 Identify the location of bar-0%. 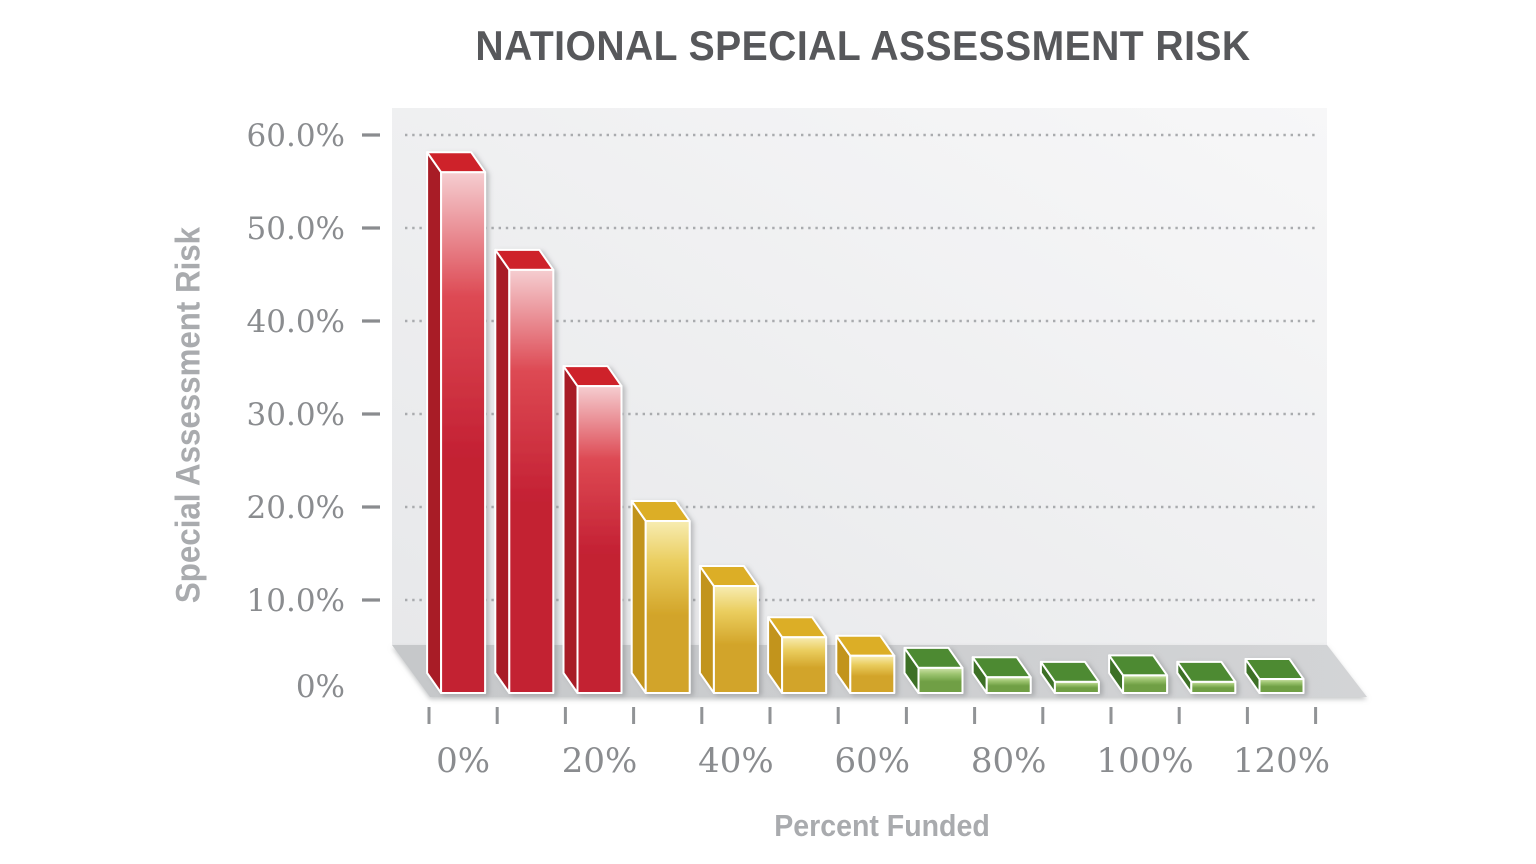
(456, 422).